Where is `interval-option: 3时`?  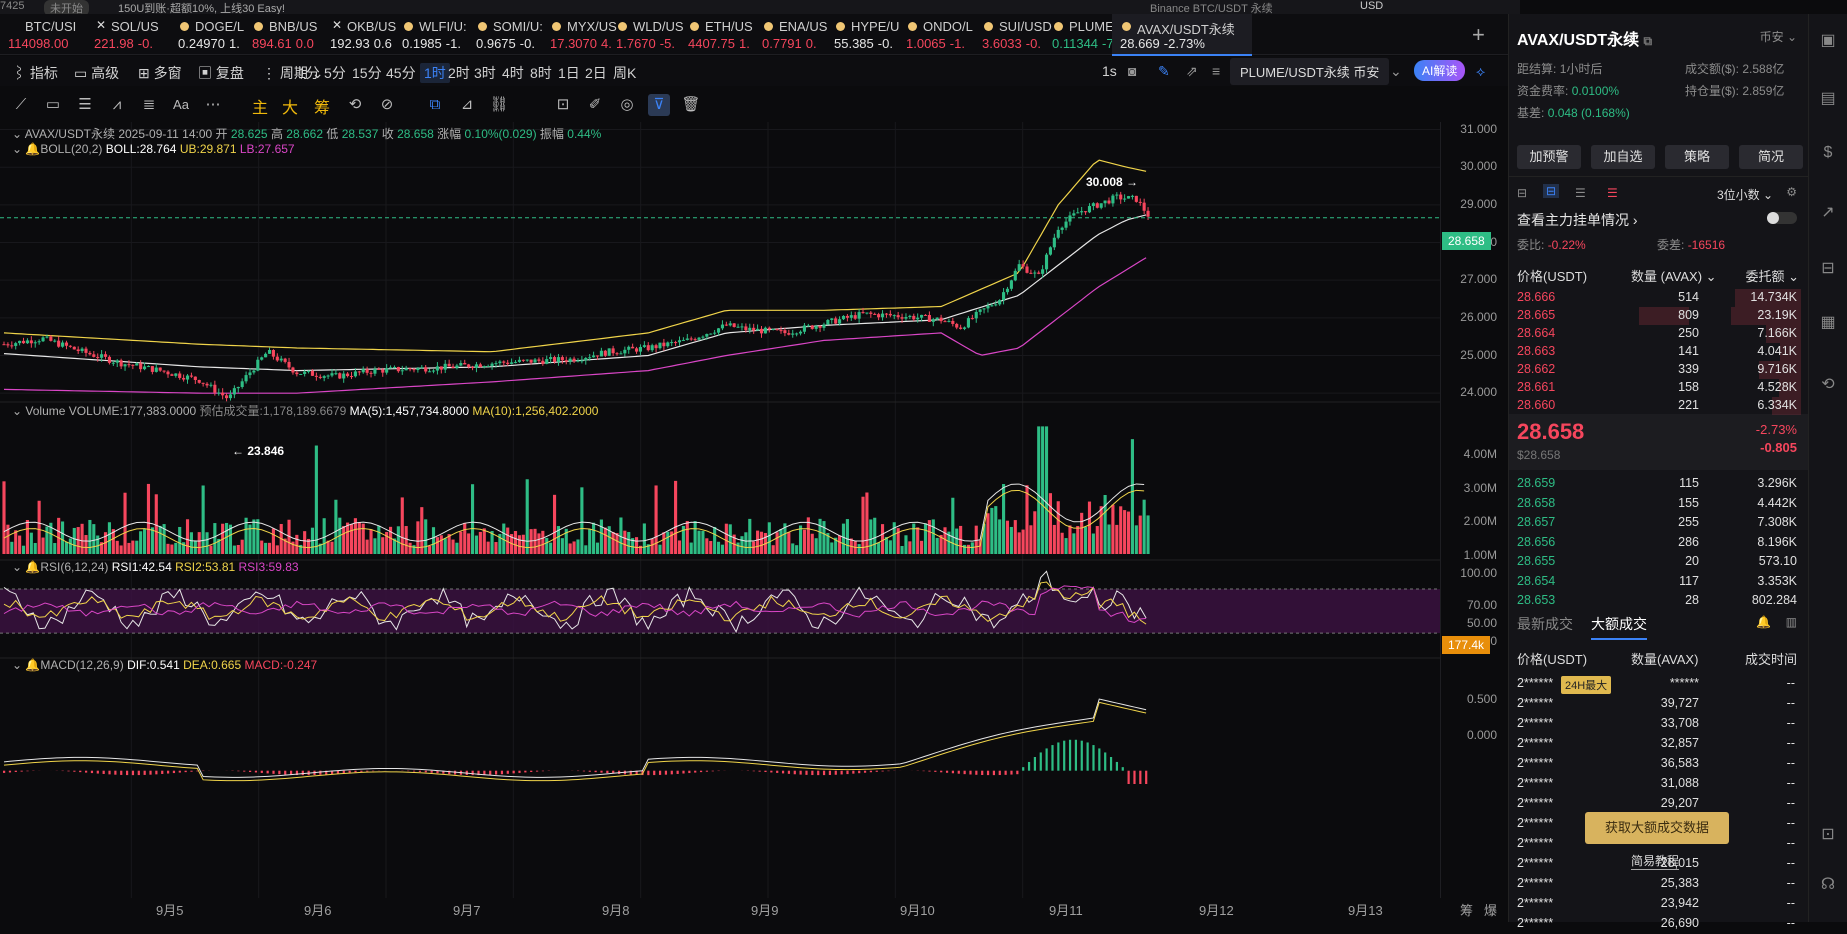
interval-option: 3时 is located at coordinates (485, 73).